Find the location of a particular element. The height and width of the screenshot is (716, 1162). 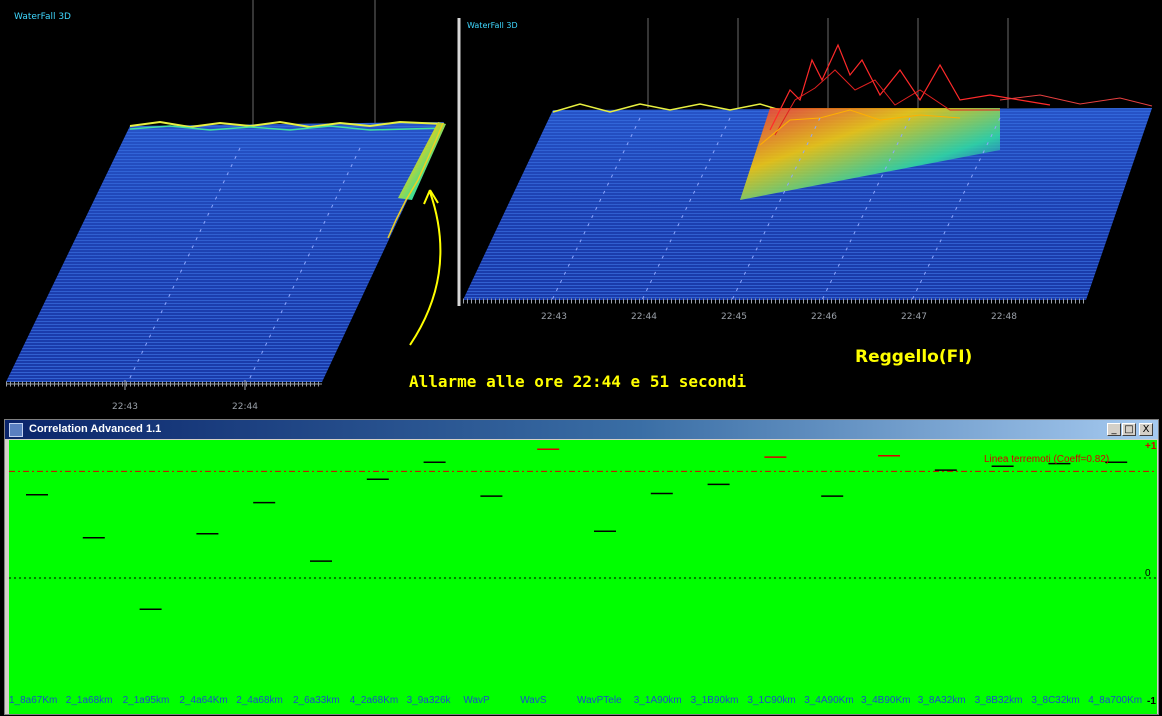

category-label: WavS is located at coordinates (533, 700).